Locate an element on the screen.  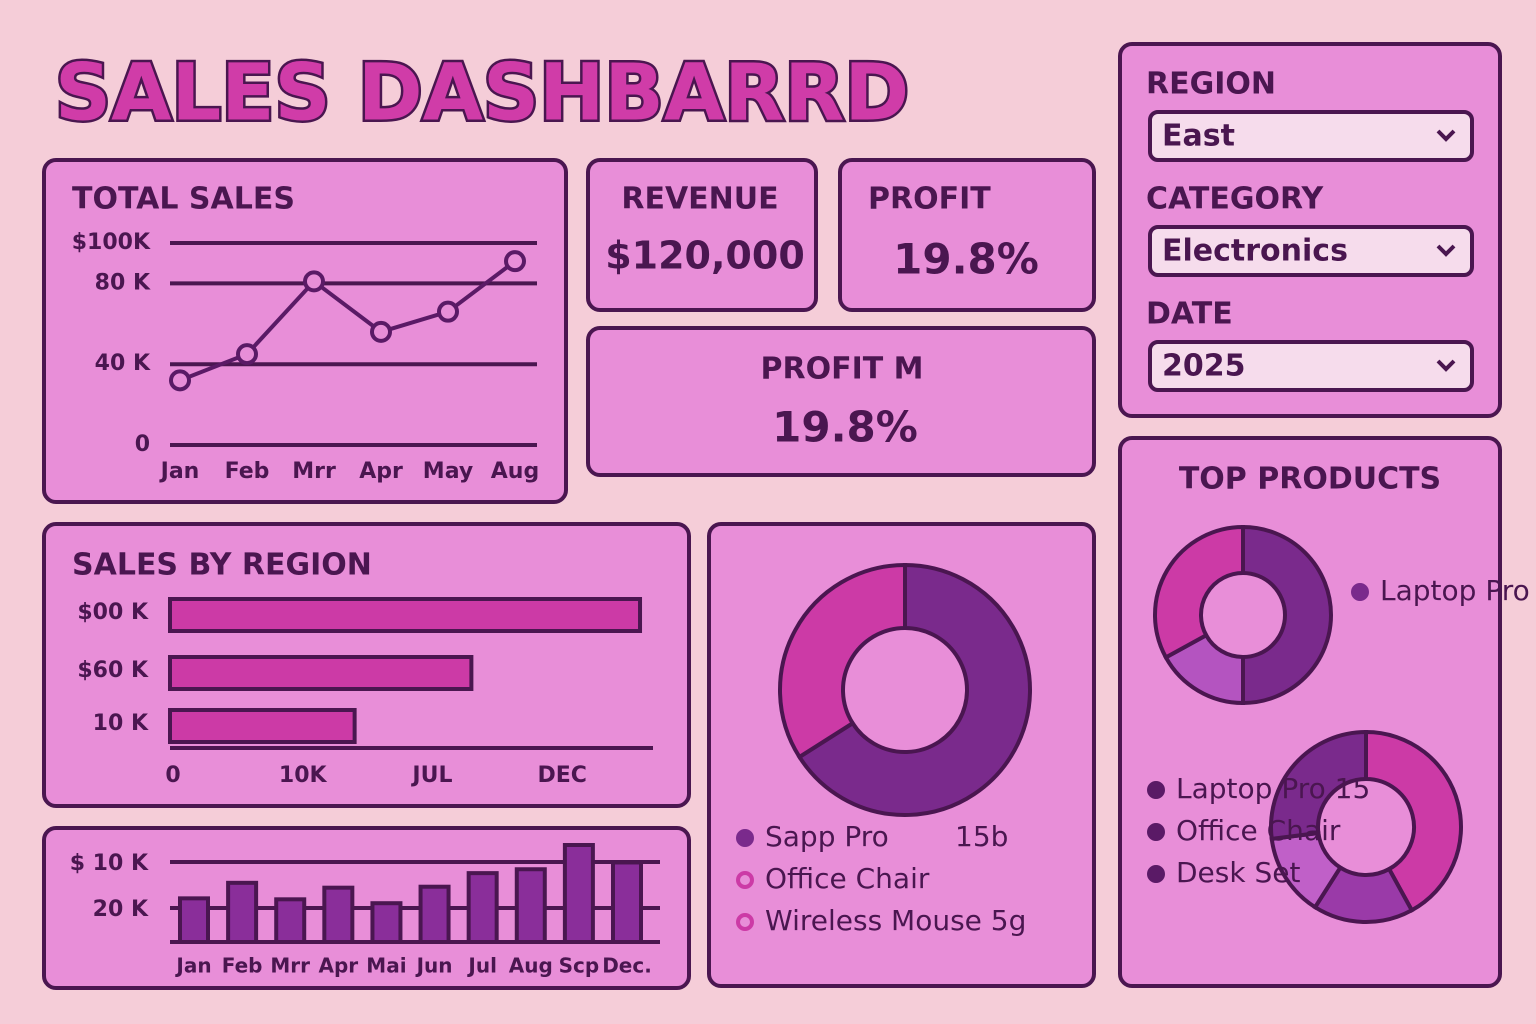
chart-title: SALES BY REGION is located at coordinates (222, 565).